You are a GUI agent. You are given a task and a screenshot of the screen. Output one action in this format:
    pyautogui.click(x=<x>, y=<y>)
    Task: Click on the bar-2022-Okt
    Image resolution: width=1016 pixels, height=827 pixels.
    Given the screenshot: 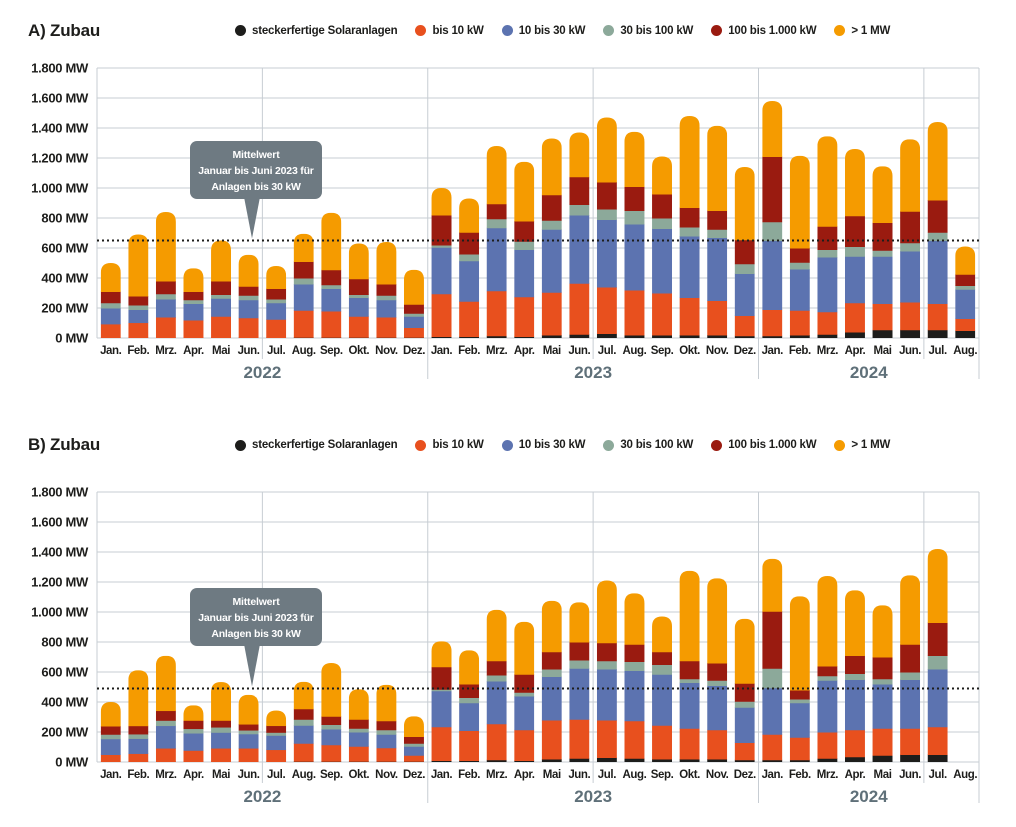 What is the action you would take?
    pyautogui.click(x=358, y=290)
    